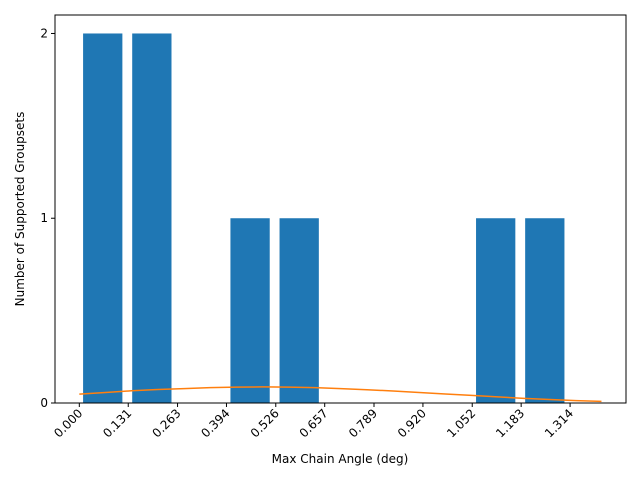 This screenshot has width=640, height=480. I want to click on y-axis-label: Number of Supported Groupsets, so click(20, 209).